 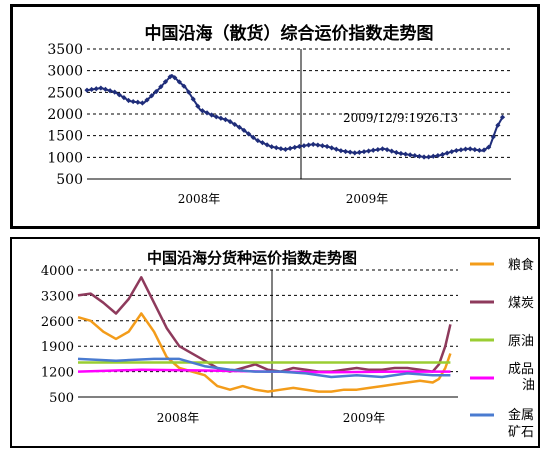 I want to click on series-layer, so click(x=295, y=117).